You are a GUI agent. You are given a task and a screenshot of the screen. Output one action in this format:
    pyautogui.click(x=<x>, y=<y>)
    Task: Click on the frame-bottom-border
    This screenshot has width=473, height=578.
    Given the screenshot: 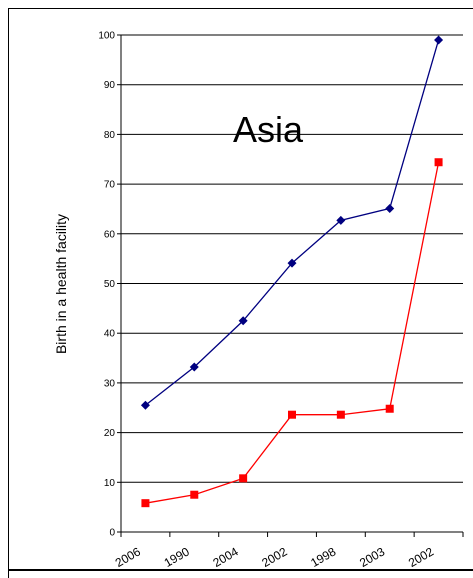 What is the action you would take?
    pyautogui.click(x=240, y=570)
    